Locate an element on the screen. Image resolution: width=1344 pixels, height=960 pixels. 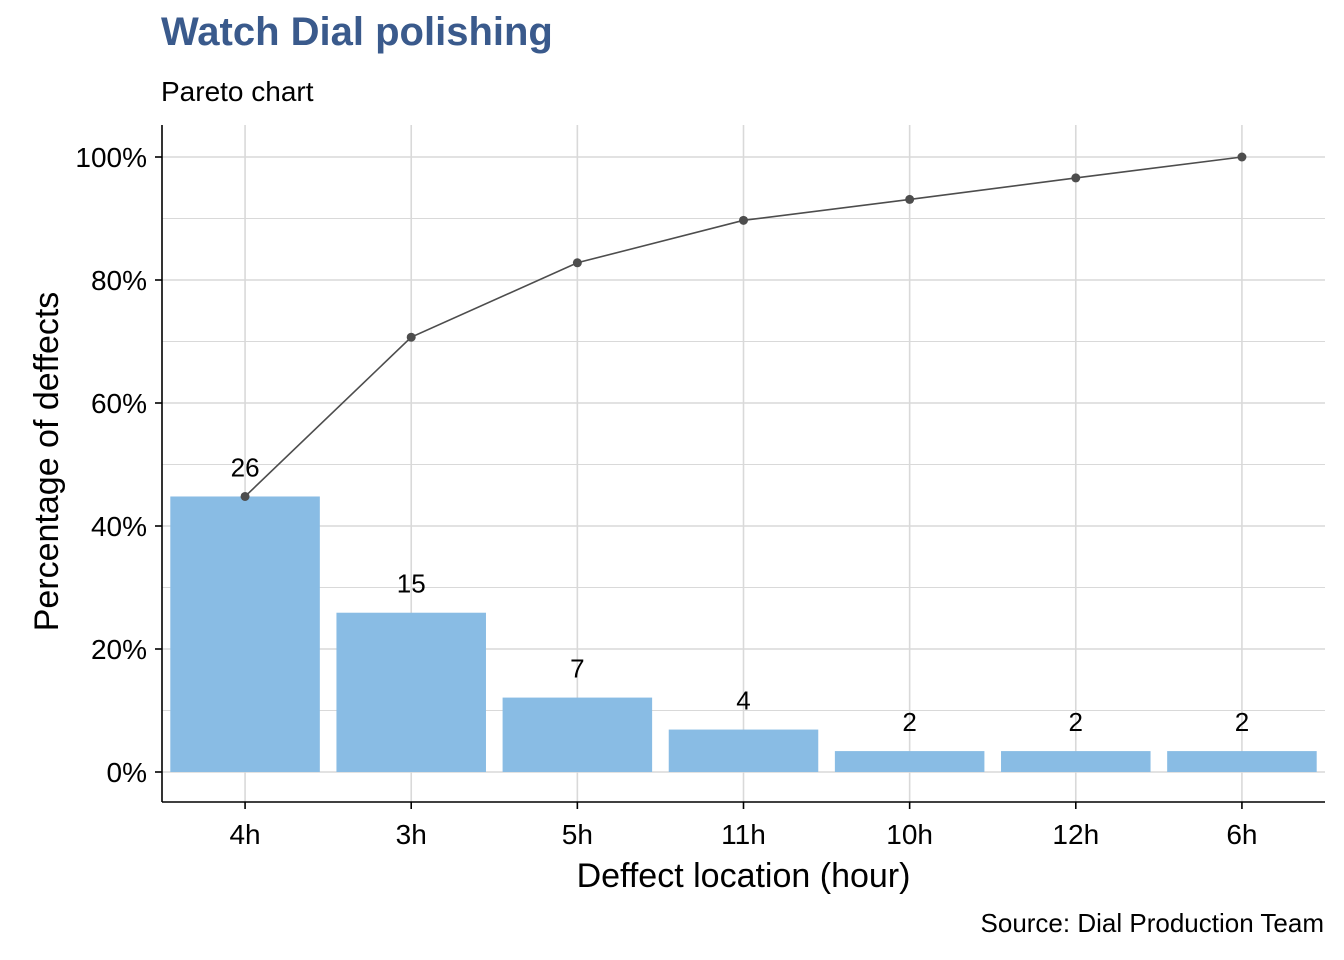
cumulative-point-10h is located at coordinates (910, 199).